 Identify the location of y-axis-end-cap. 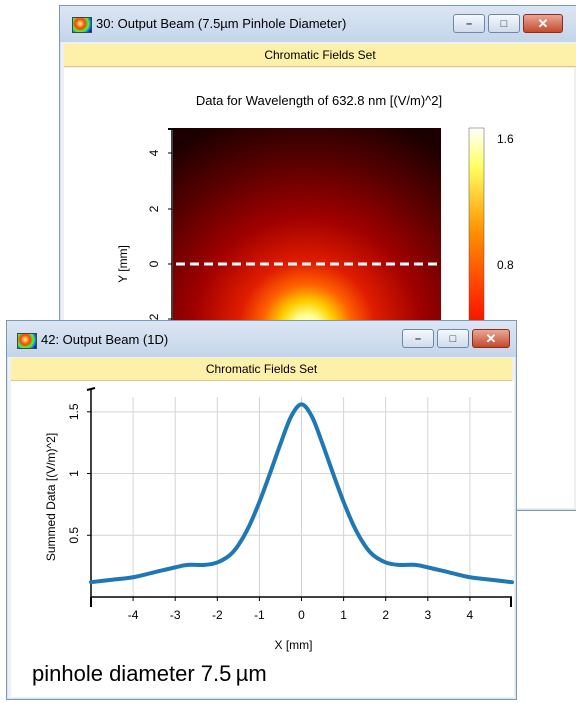
(91, 389).